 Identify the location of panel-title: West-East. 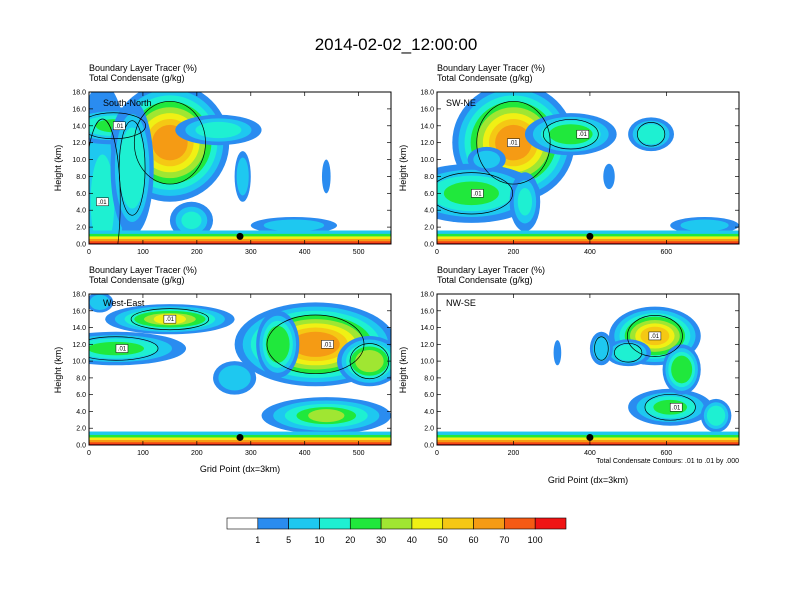
(124, 303).